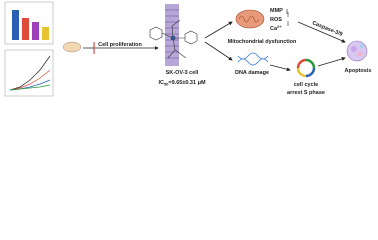  Describe the element at coordinates (262, 42) in the screenshot. I see `label: Mitochondrial dysfunction` at that location.